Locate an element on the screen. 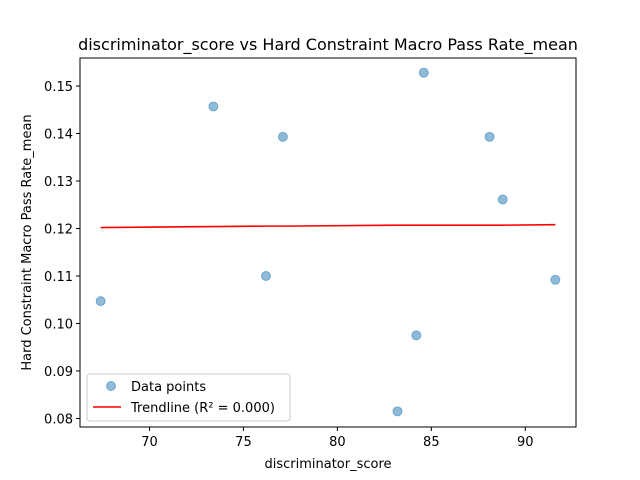 This screenshot has width=640, height=480. trendline-layer is located at coordinates (328, 226).